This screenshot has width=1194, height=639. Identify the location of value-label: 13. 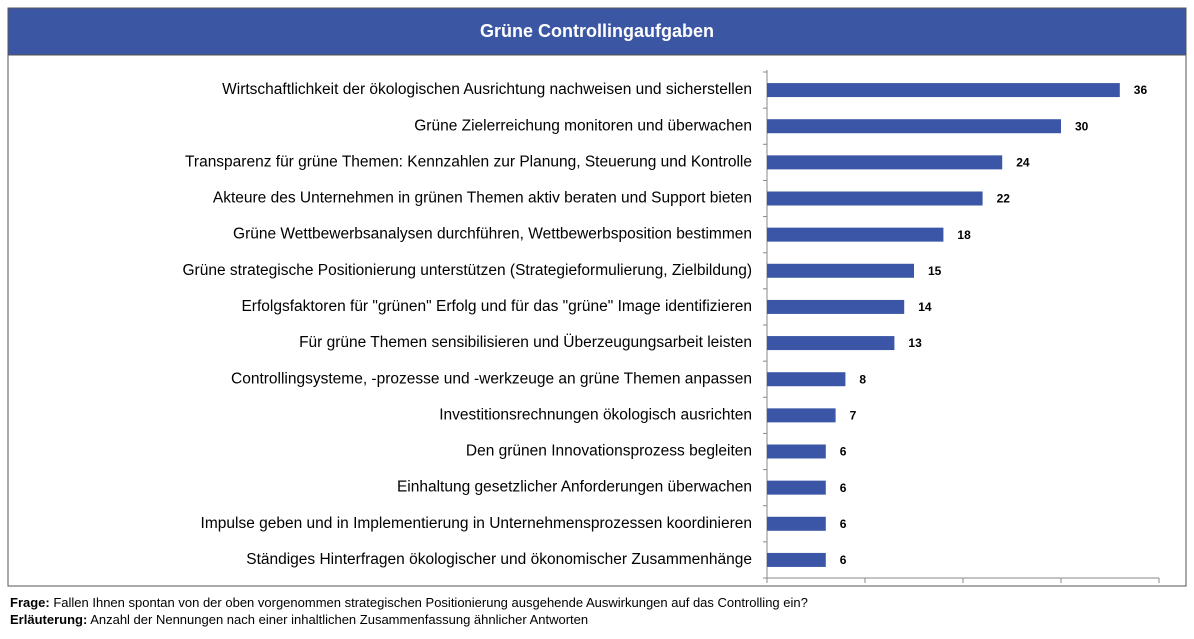
(915, 343).